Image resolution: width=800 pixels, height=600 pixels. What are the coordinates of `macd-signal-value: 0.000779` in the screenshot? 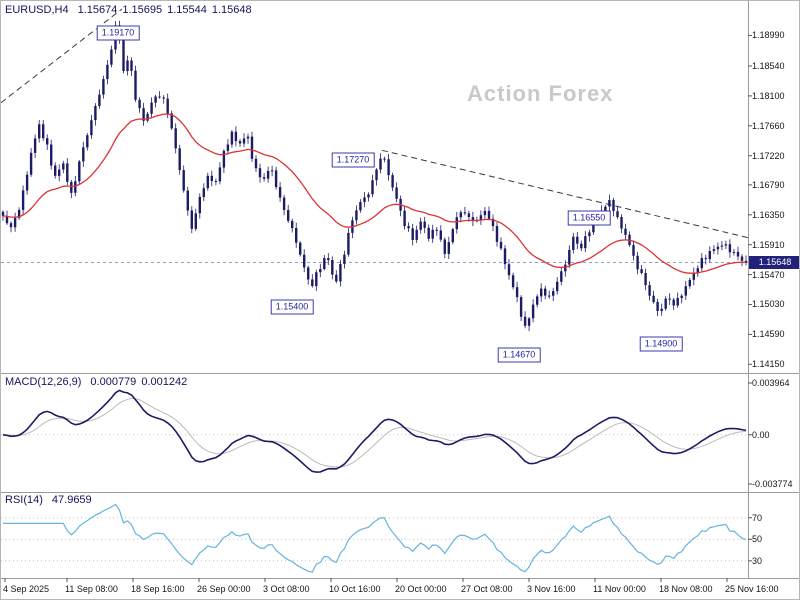 It's located at (113, 382).